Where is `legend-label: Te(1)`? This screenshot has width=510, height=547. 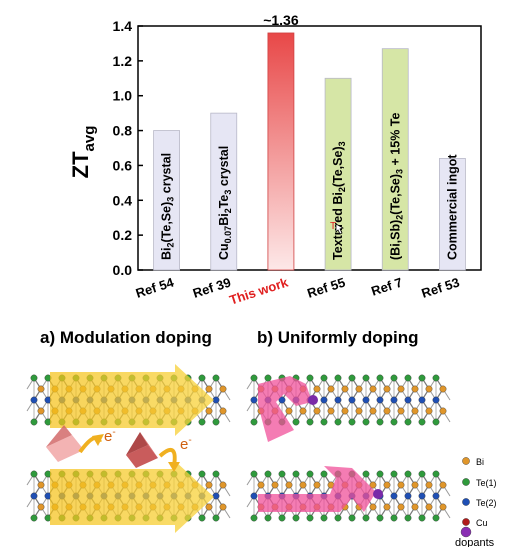 legend-label: Te(1) is located at coordinates (486, 483).